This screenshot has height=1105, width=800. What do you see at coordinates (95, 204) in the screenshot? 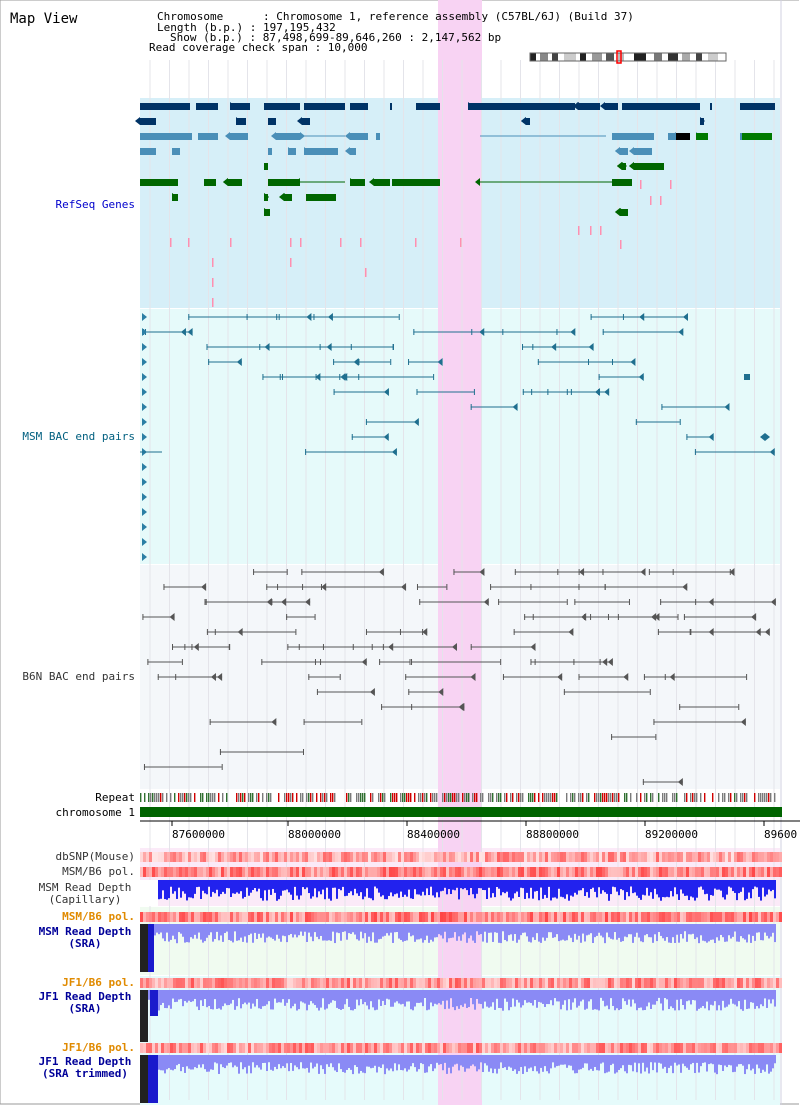
I see `refseq-genes-label: RefSeq Genes` at bounding box center [95, 204].